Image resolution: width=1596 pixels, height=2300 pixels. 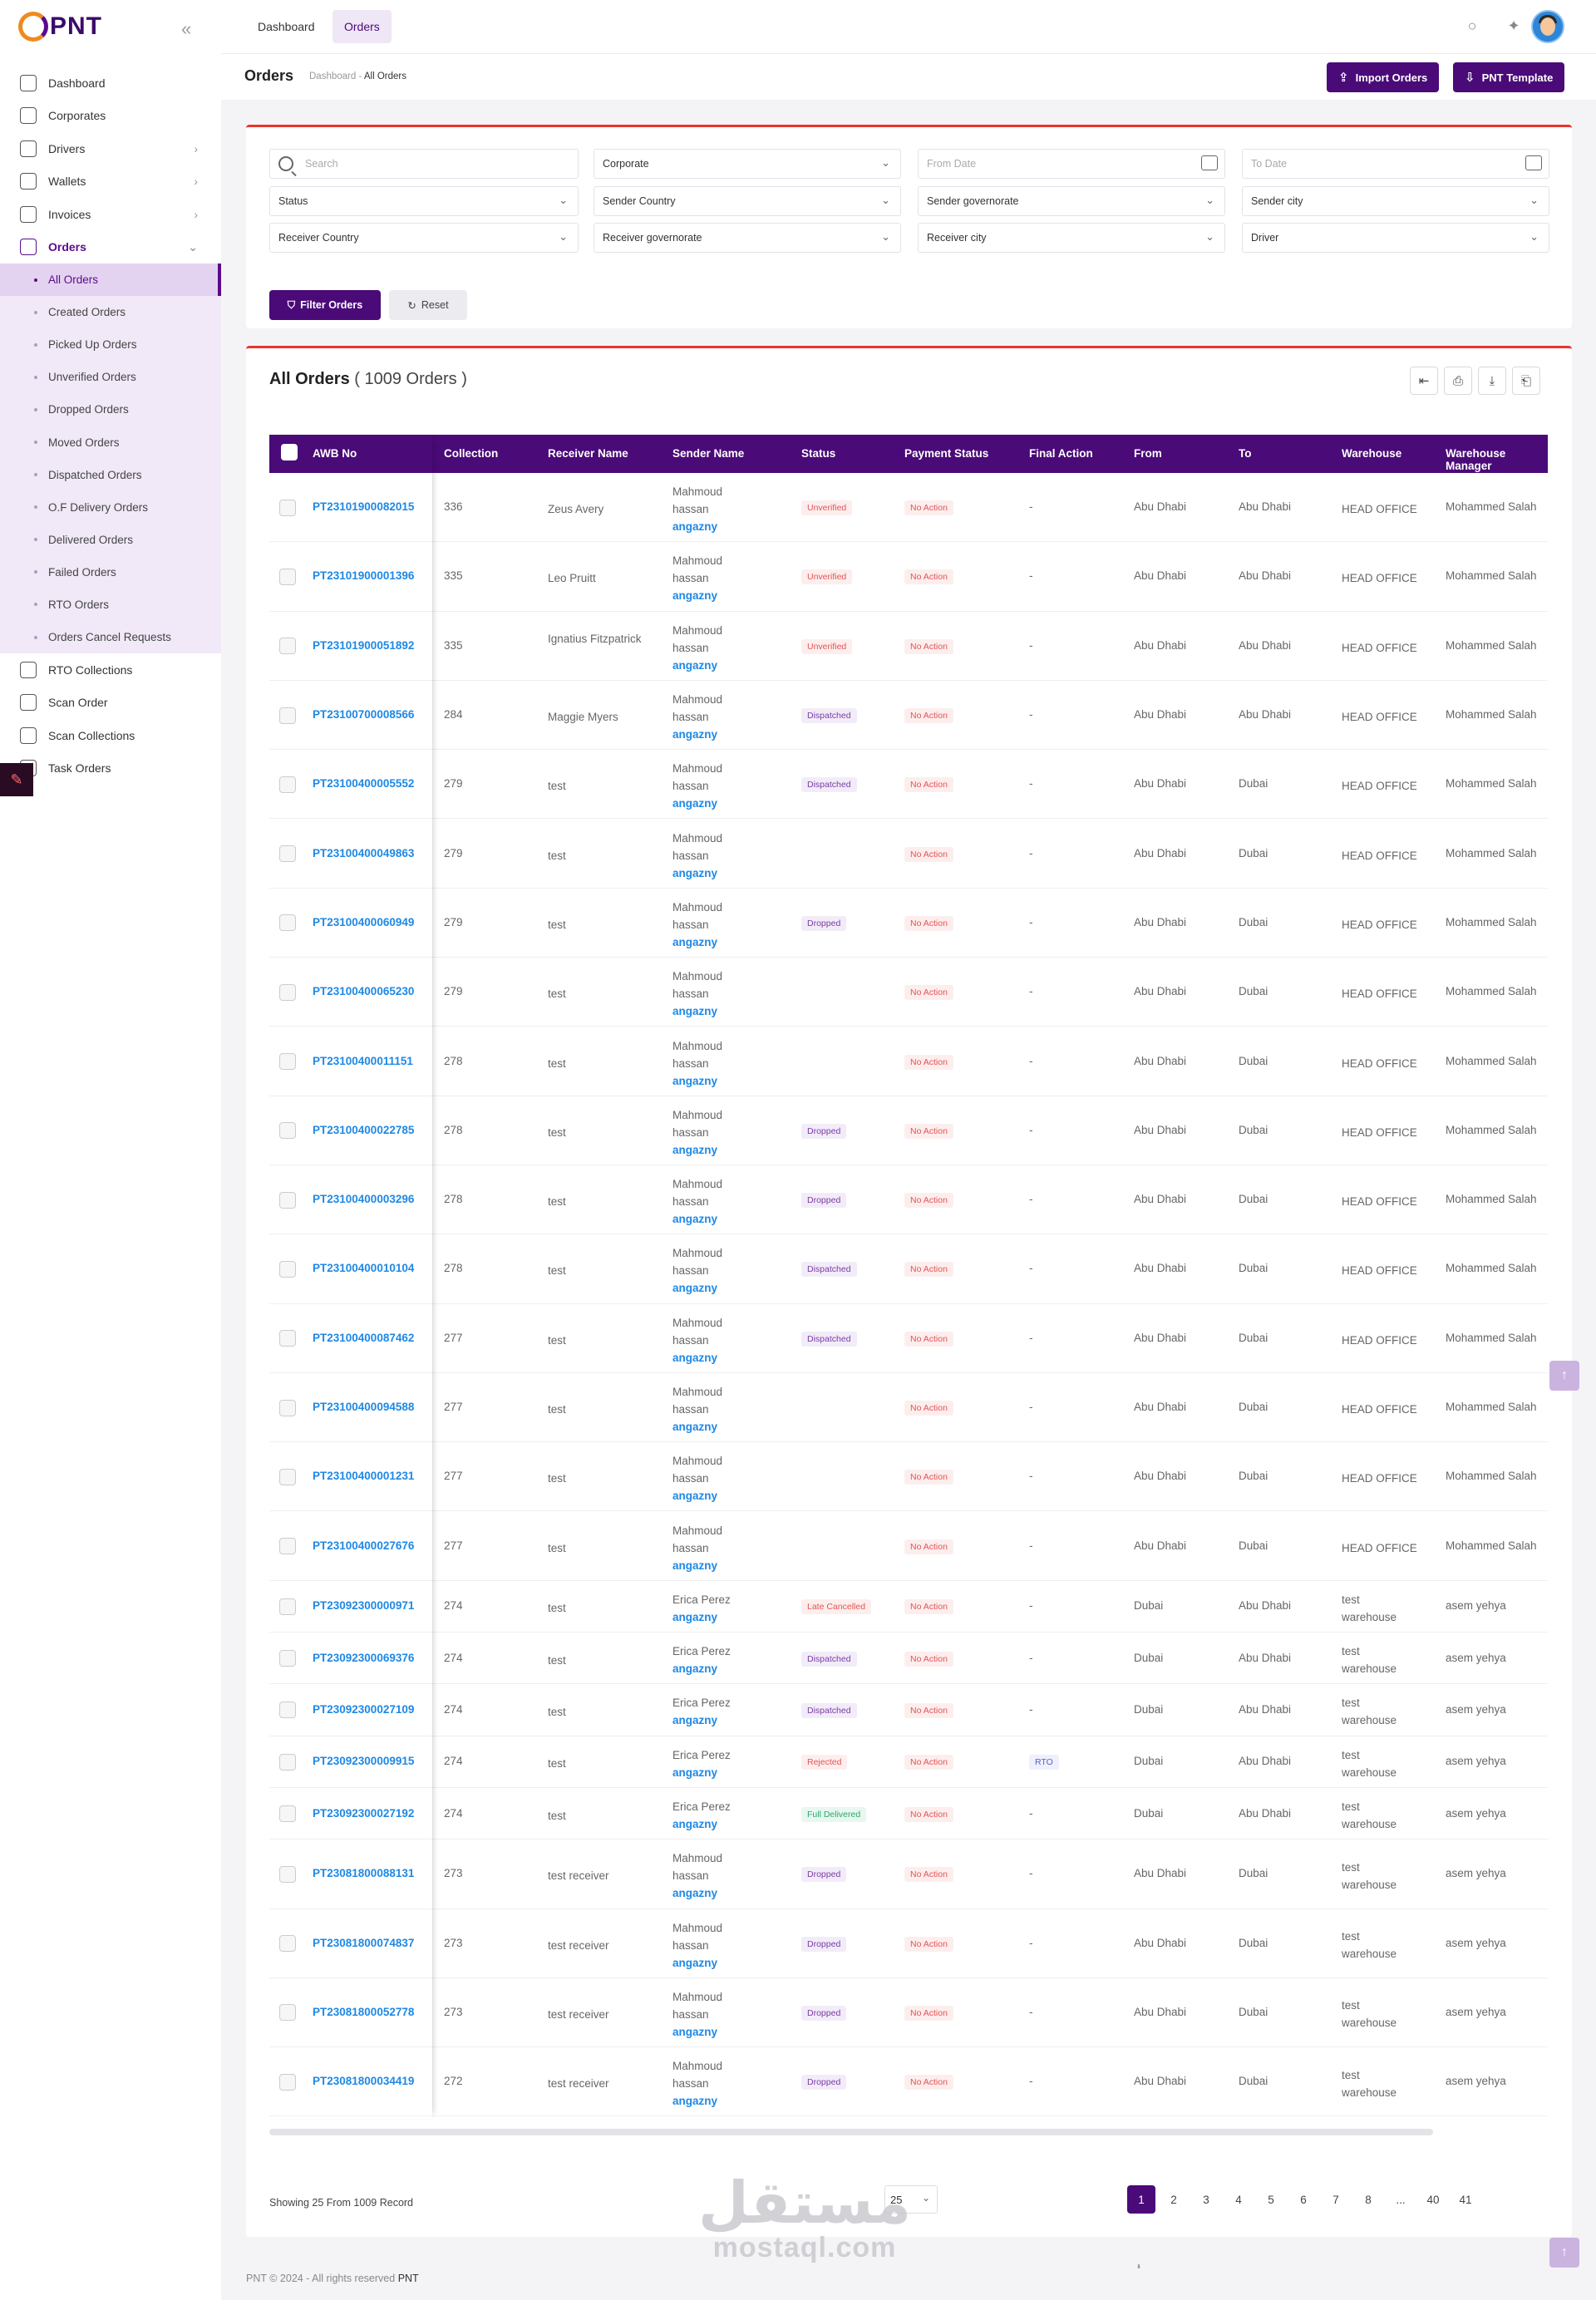 What do you see at coordinates (708, 453) in the screenshot?
I see `column-header-sender-name: Sender Name` at bounding box center [708, 453].